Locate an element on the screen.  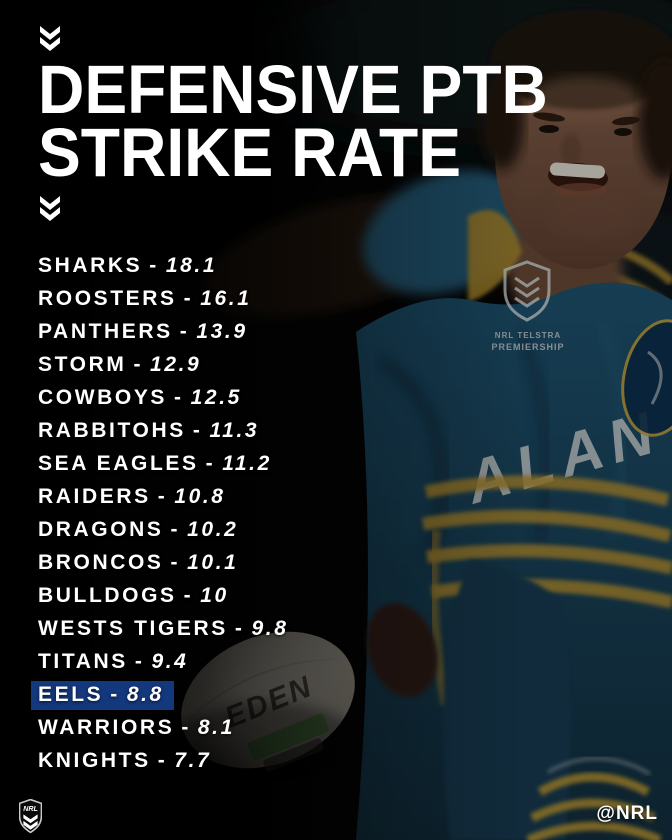
team-row: EELS - 8.8 is located at coordinates (164, 695).